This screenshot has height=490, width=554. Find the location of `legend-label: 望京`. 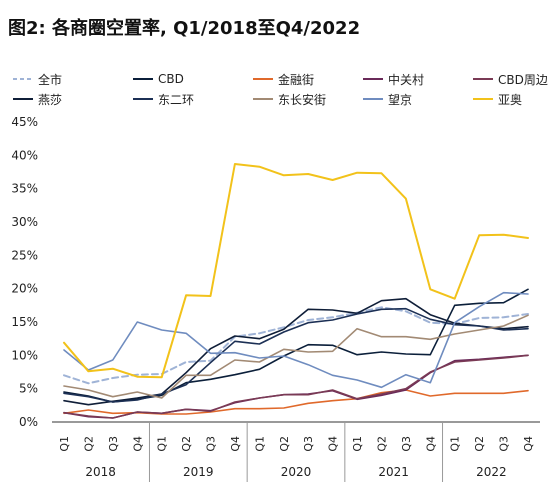

legend-label: 望京 is located at coordinates (400, 99).